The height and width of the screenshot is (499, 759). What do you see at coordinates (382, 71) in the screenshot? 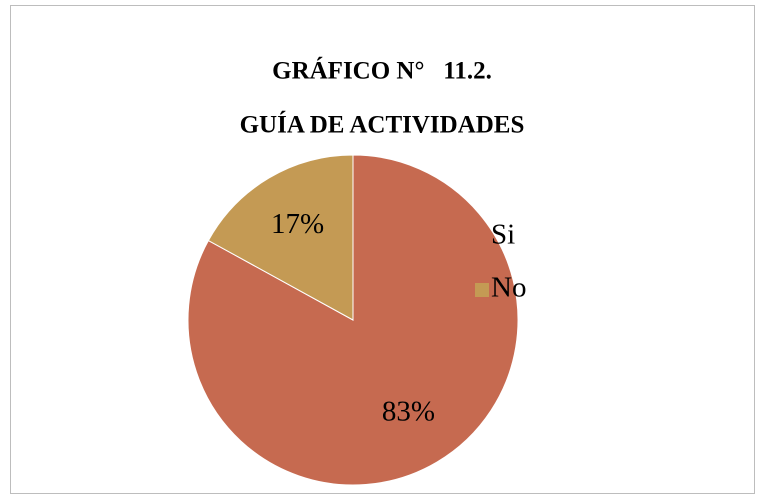
I see `chart-title: GRÁFICO N° 11.2.` at bounding box center [382, 71].